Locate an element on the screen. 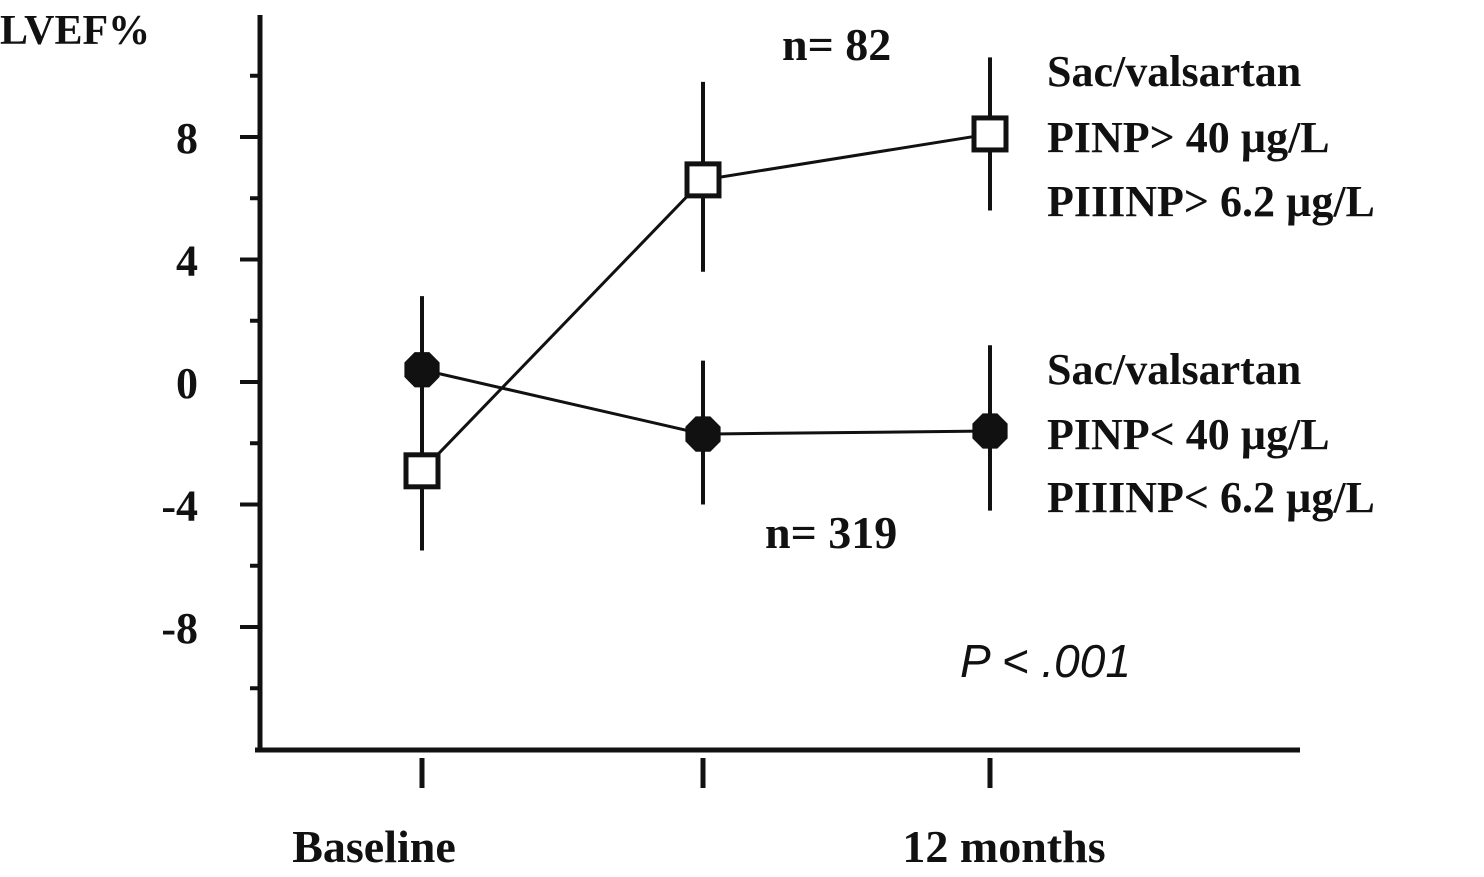  y-tick-label: -8 is located at coordinates (179, 628).